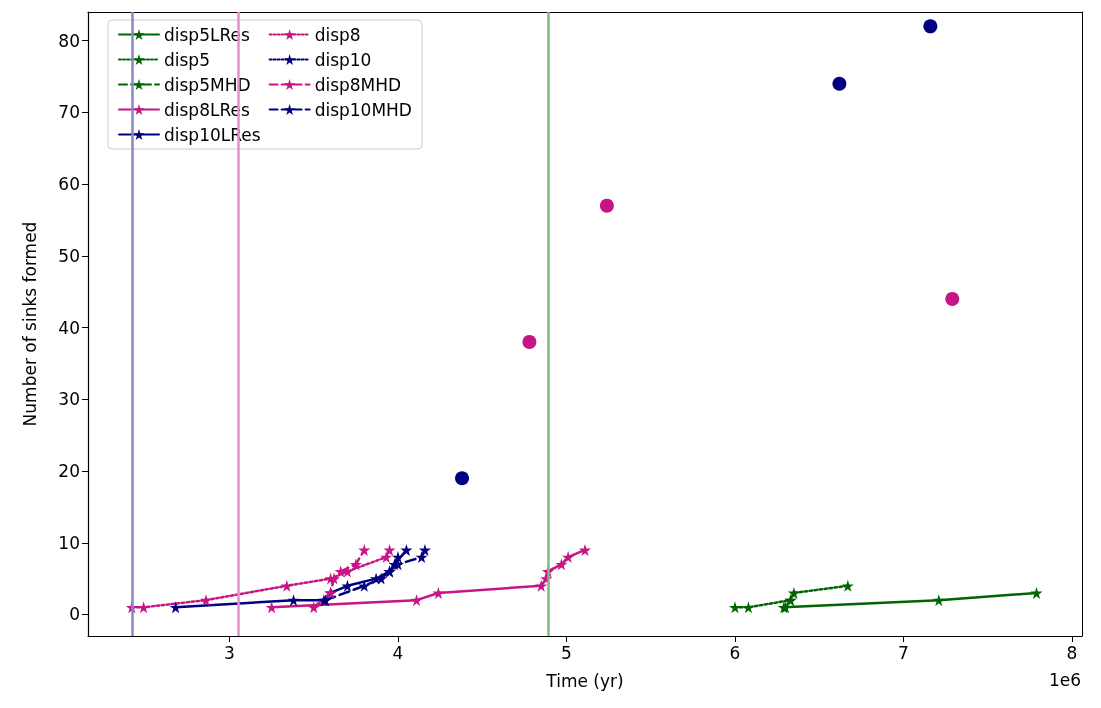  I want to click on legend-label: disp5LRes, so click(207, 34).